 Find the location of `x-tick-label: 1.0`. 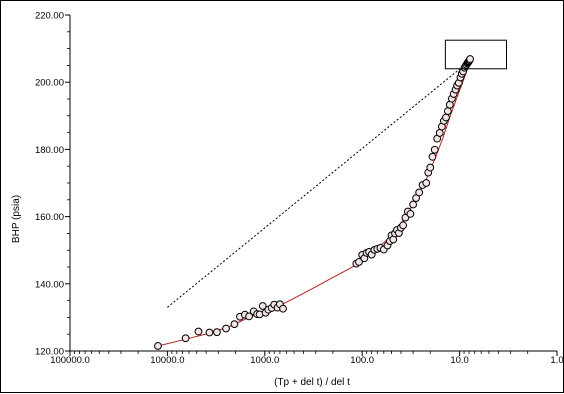

x-tick-label: 1.0 is located at coordinates (556, 360).